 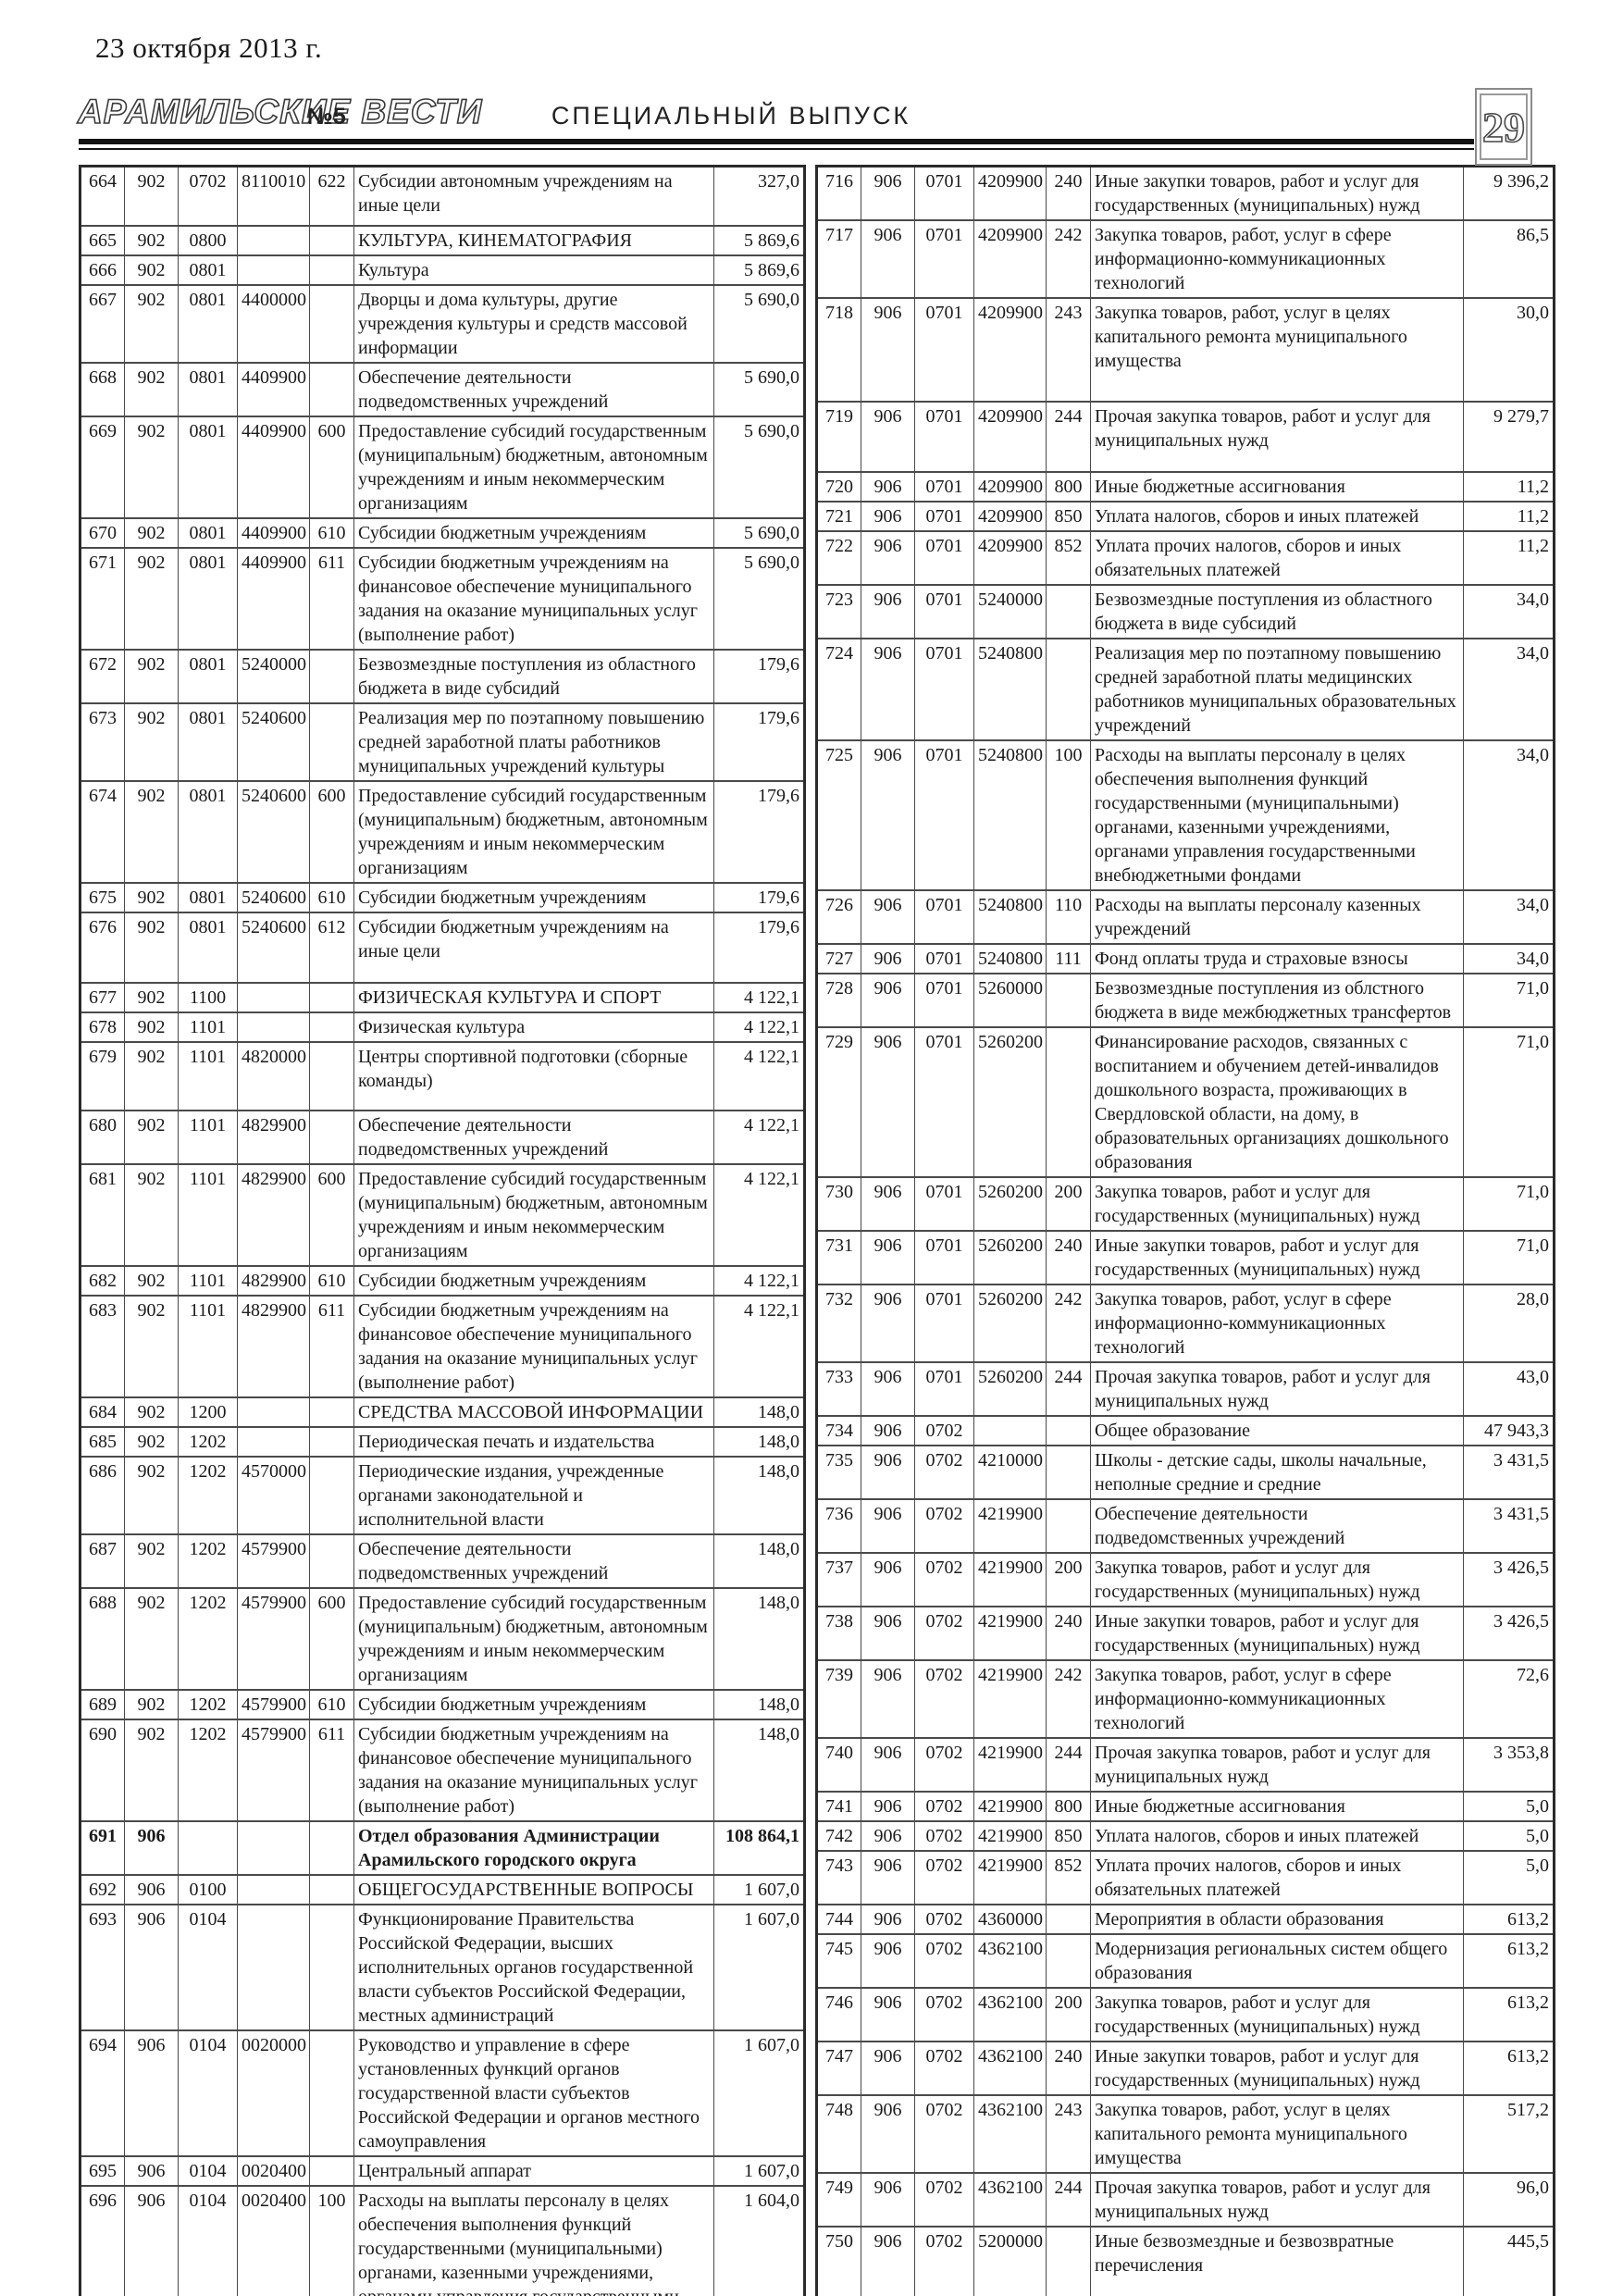 What do you see at coordinates (838, 1878) in the screenshot?
I see `row-number-cell: 743` at bounding box center [838, 1878].